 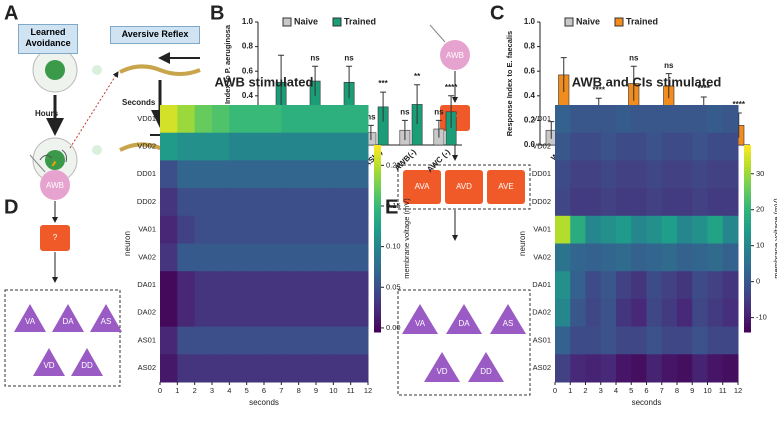 What do you see at coordinates (48, 365) in the screenshot?
I see `node-label: VD` at bounding box center [48, 365].